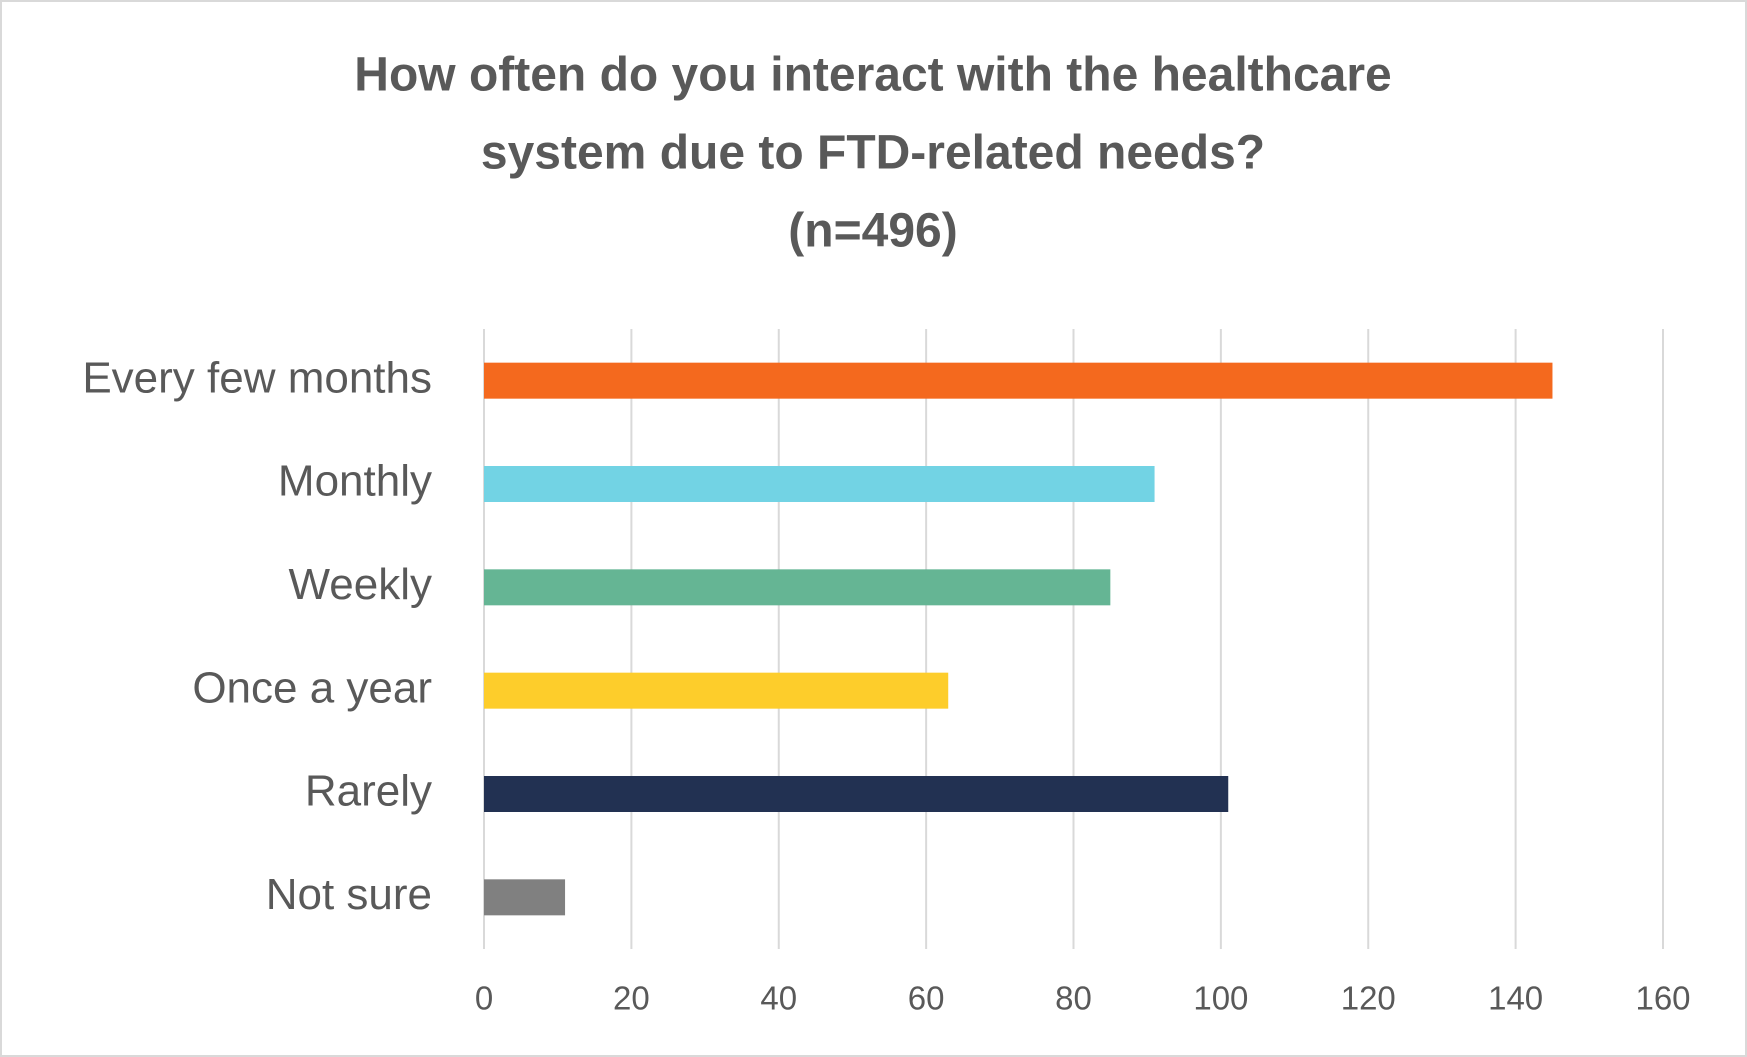 The width and height of the screenshot is (1747, 1057). What do you see at coordinates (360, 584) in the screenshot?
I see `y-tick-label: Weekly` at bounding box center [360, 584].